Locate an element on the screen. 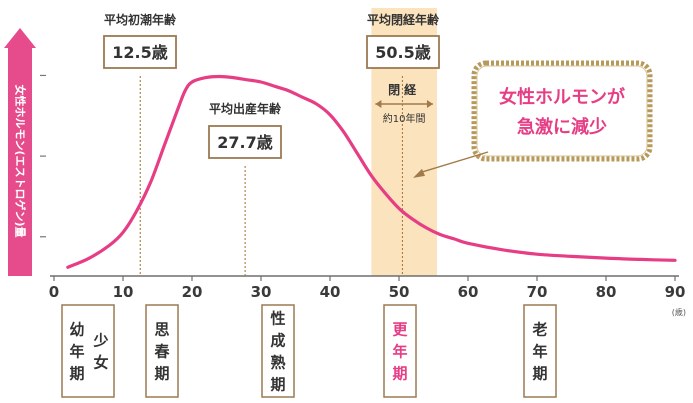 This screenshot has width=693, height=403. life-stage-char-3-0-0: 更 is located at coordinates (400, 329).